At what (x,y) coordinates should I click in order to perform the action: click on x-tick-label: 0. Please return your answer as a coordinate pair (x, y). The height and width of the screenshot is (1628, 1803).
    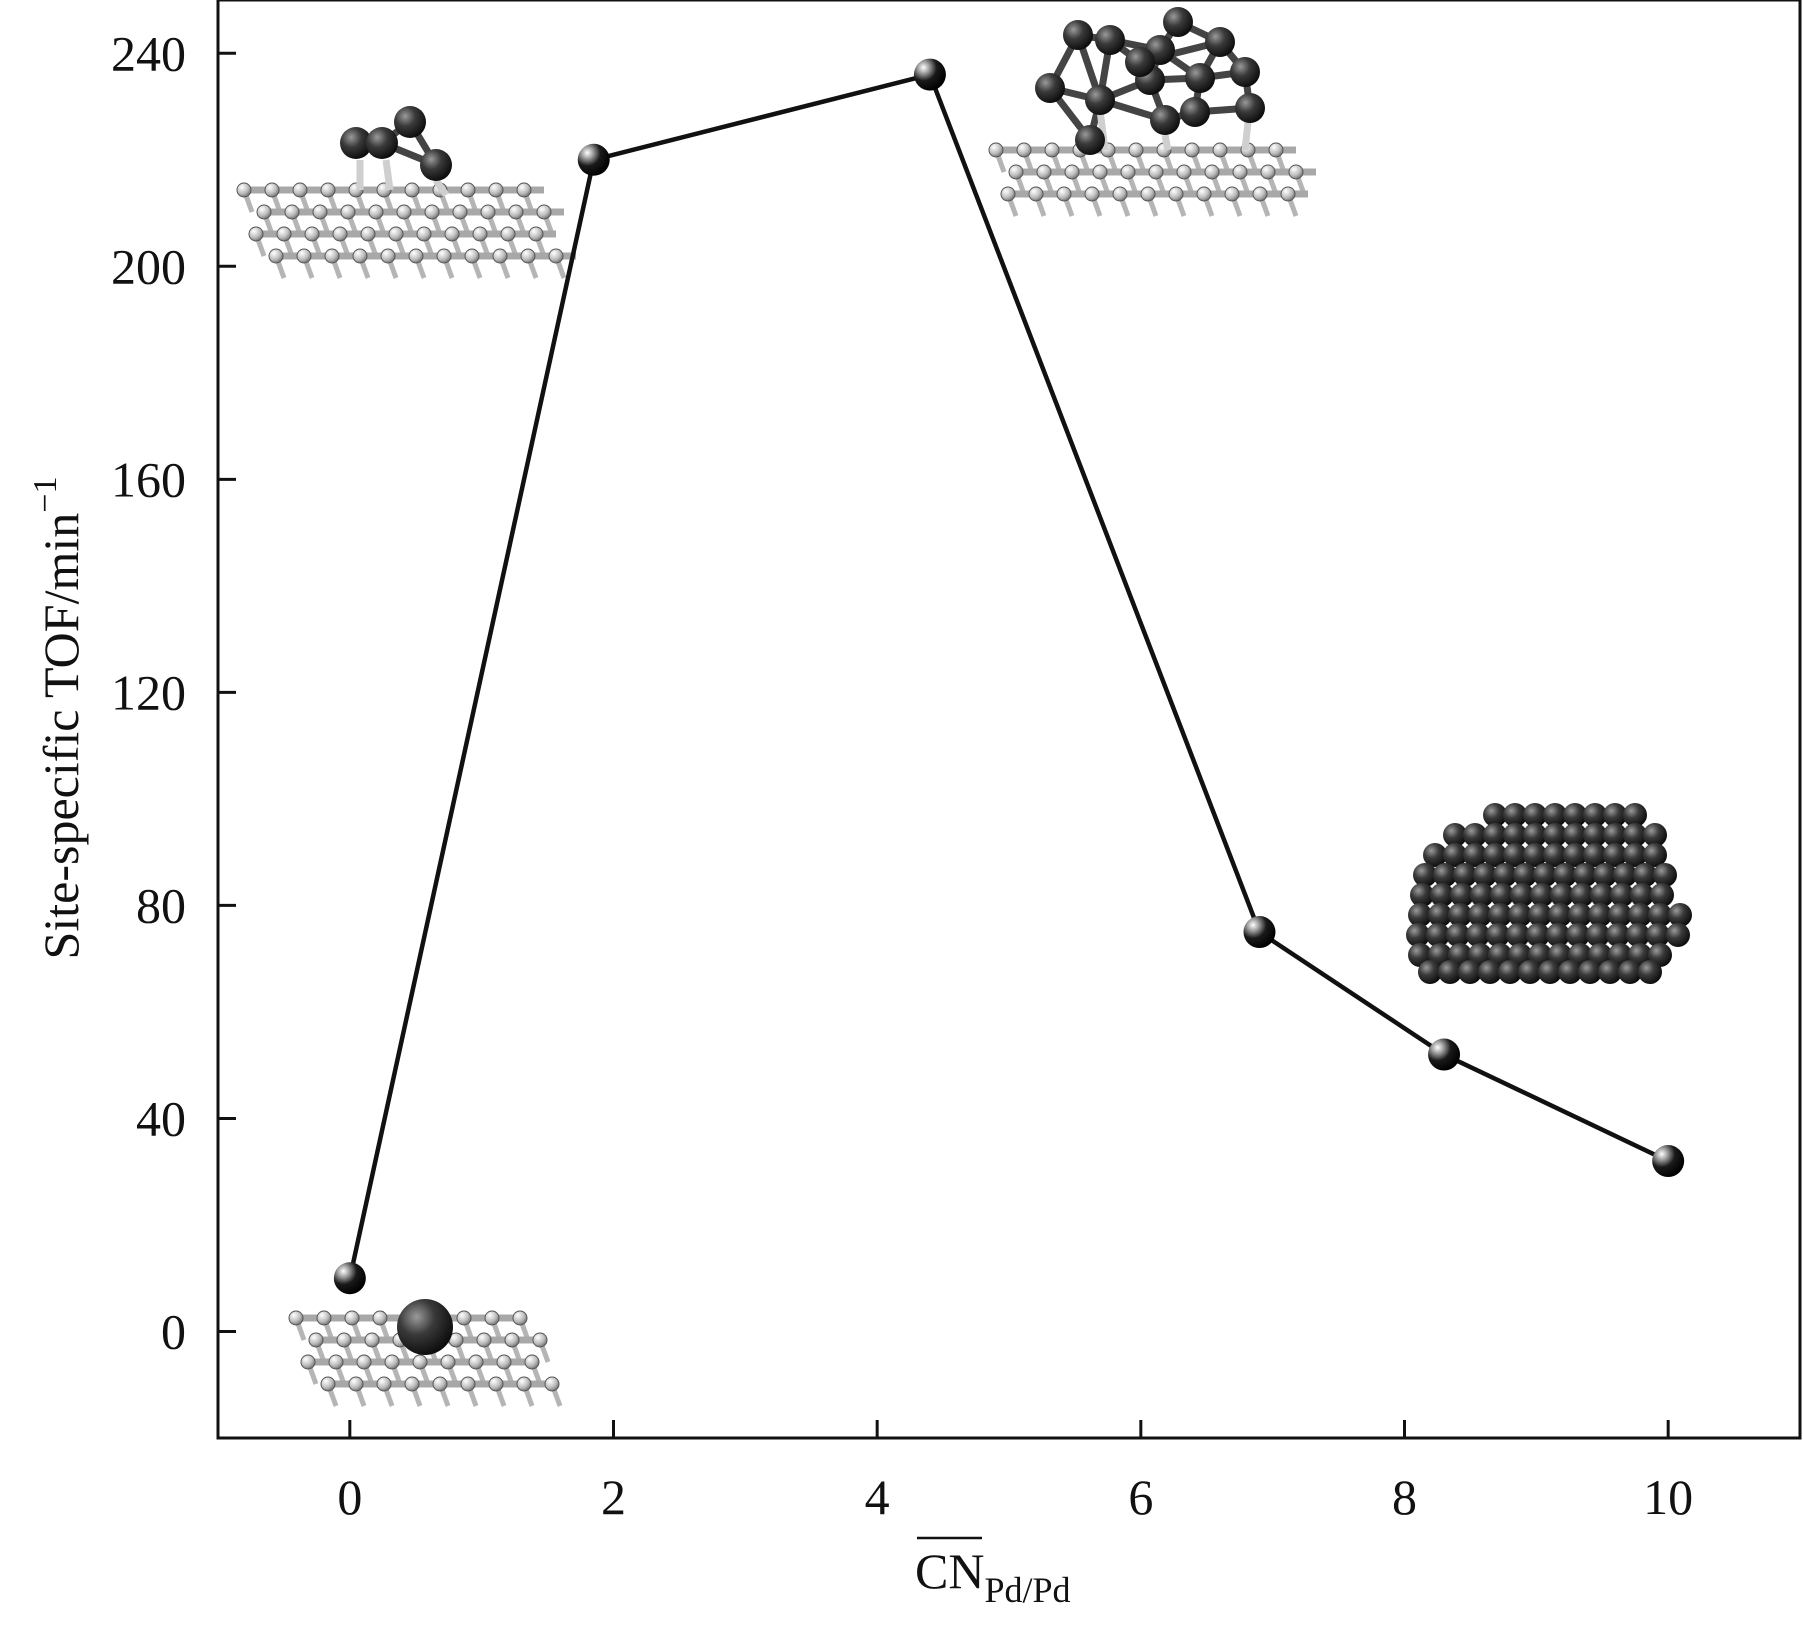
    Looking at the image, I should click on (349, 1497).